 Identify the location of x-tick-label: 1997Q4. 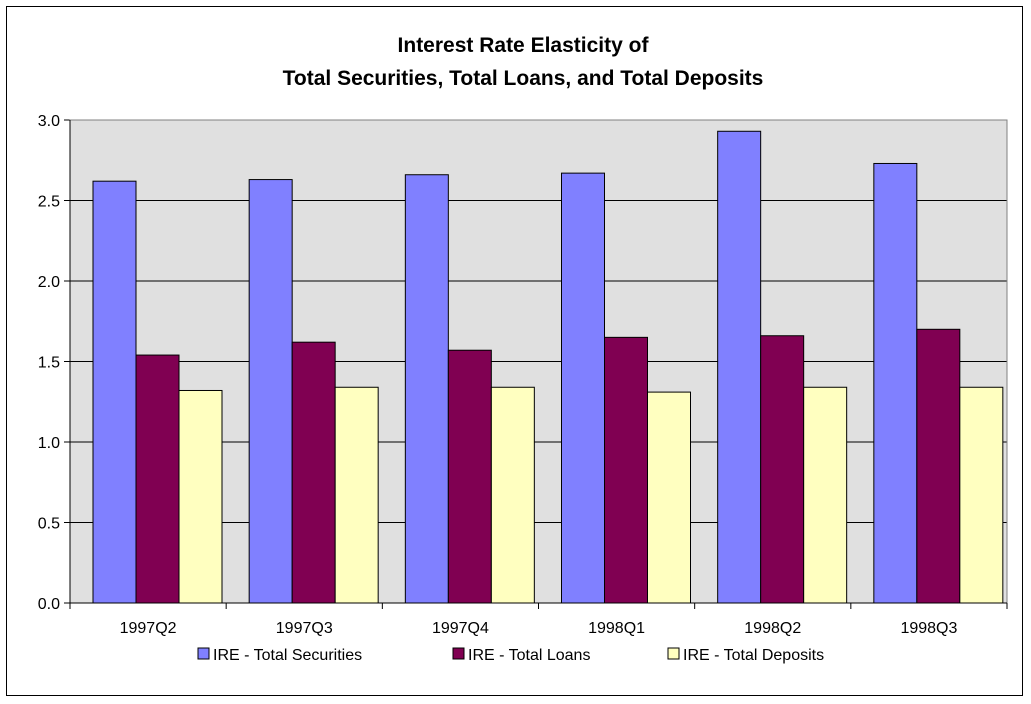
(460, 628).